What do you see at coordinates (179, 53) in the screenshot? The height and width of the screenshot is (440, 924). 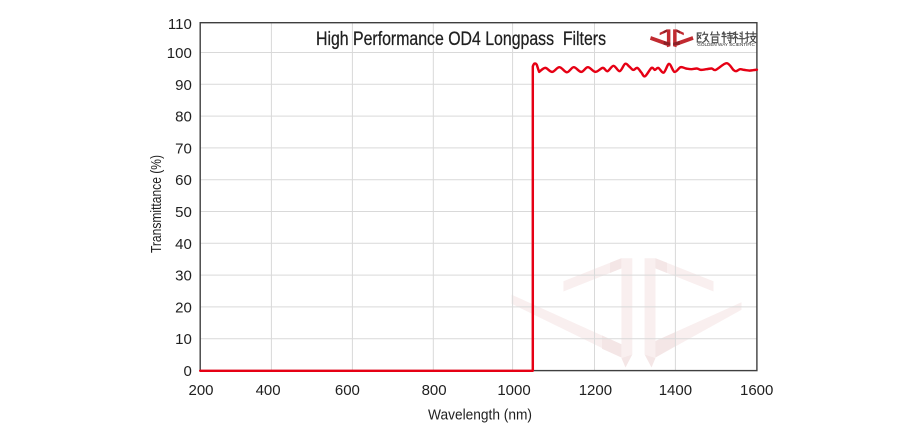 I see `svg-text: 100` at bounding box center [179, 53].